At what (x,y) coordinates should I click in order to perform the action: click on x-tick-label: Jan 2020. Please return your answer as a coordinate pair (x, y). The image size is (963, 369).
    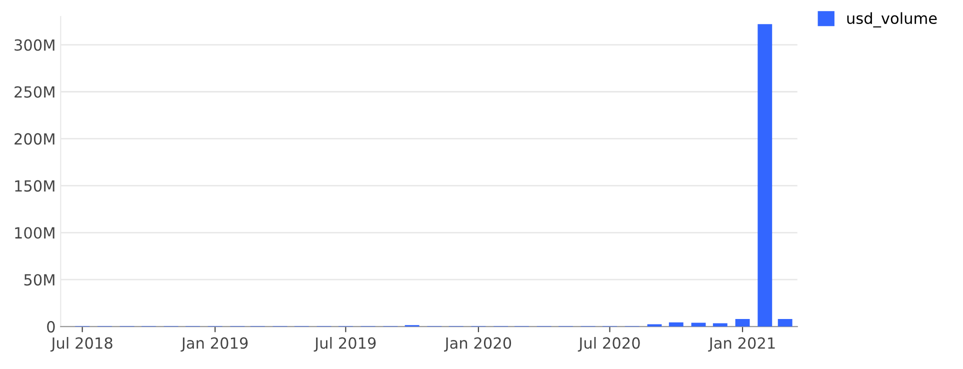
    Looking at the image, I should click on (478, 344).